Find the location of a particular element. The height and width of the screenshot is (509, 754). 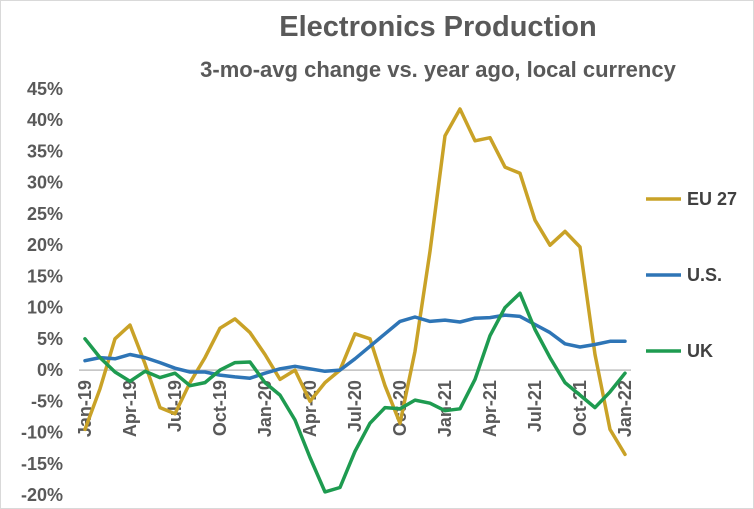

x-tick-label: Apr-19 is located at coordinates (130, 408).